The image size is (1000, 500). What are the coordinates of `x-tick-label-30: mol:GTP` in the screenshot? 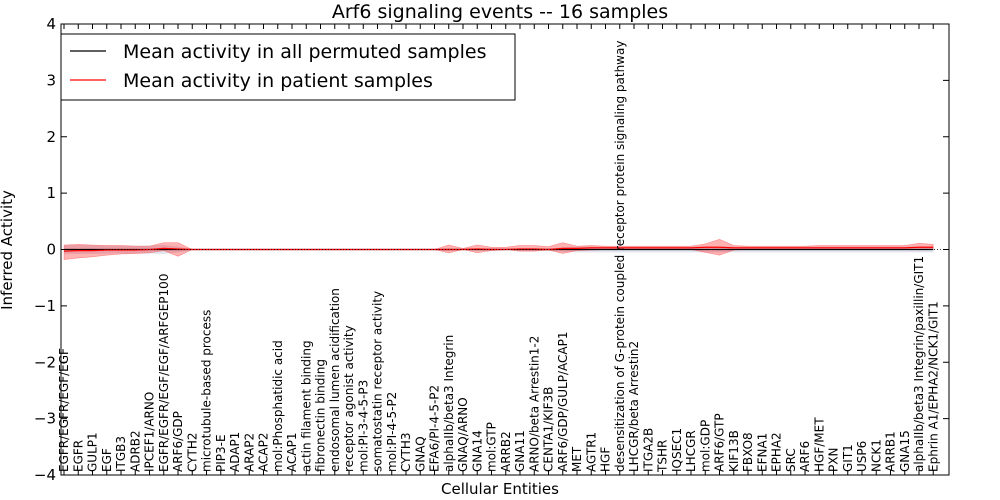 It's located at (492, 447).